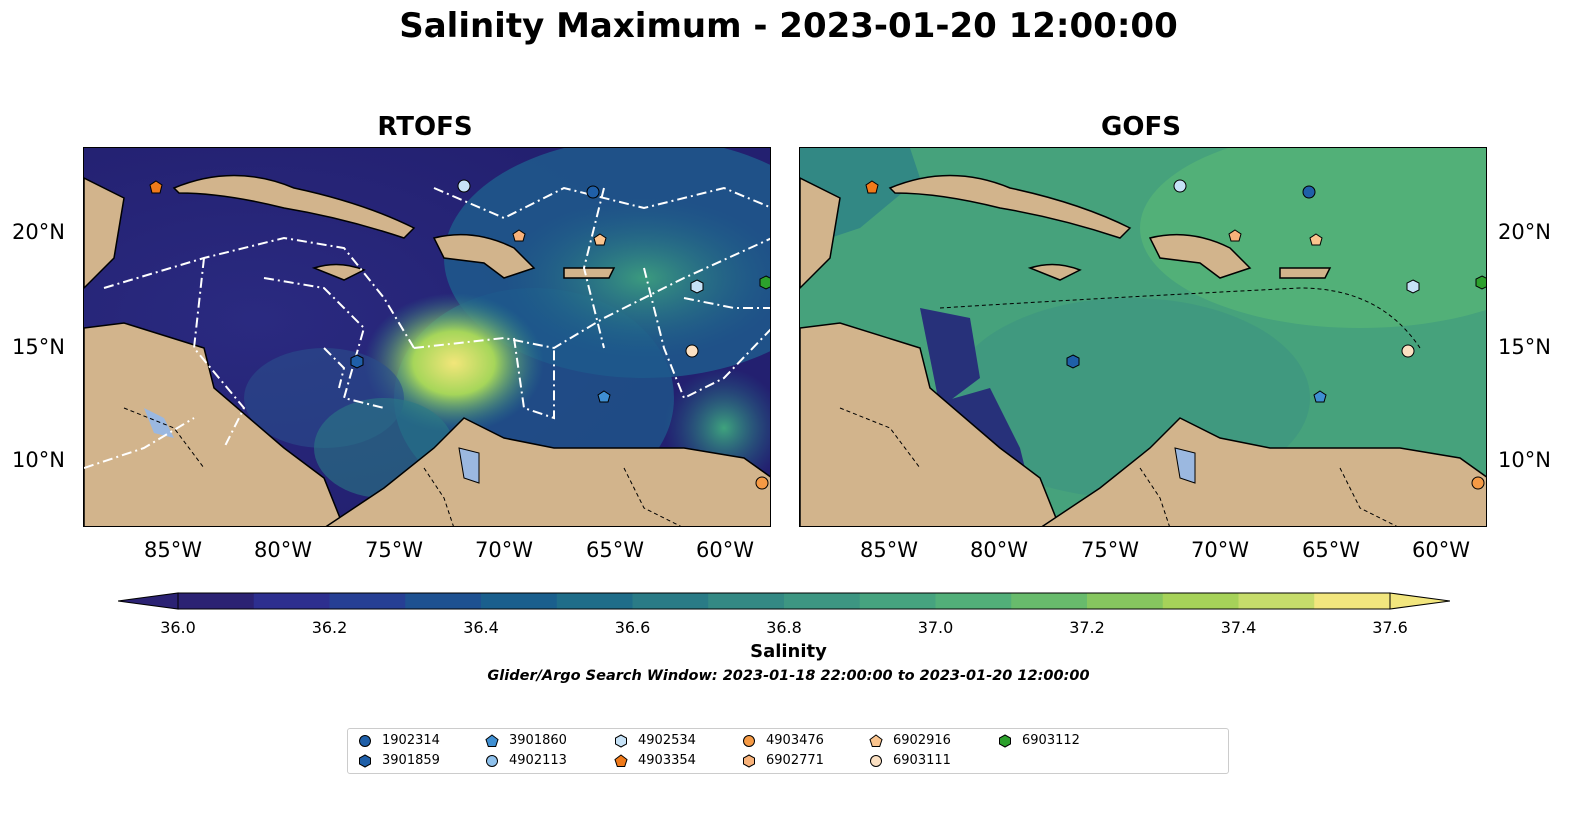 Image resolution: width=1577 pixels, height=827 pixels. What do you see at coordinates (178, 627) in the screenshot?
I see `colorbar-tick-label: 36.0` at bounding box center [178, 627].